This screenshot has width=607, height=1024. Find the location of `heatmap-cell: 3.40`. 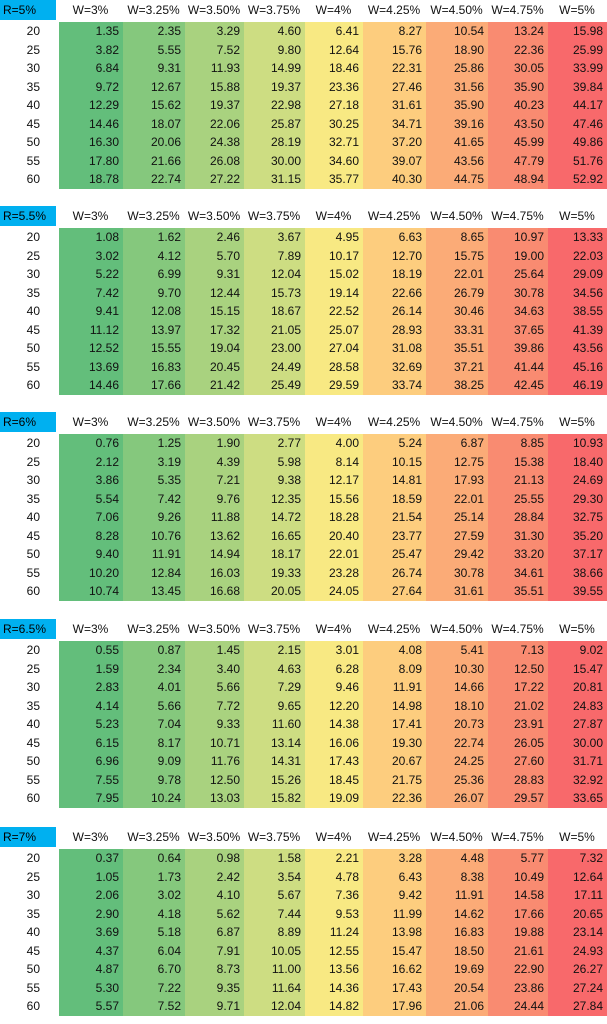

heatmap-cell: 3.40 is located at coordinates (214, 668).